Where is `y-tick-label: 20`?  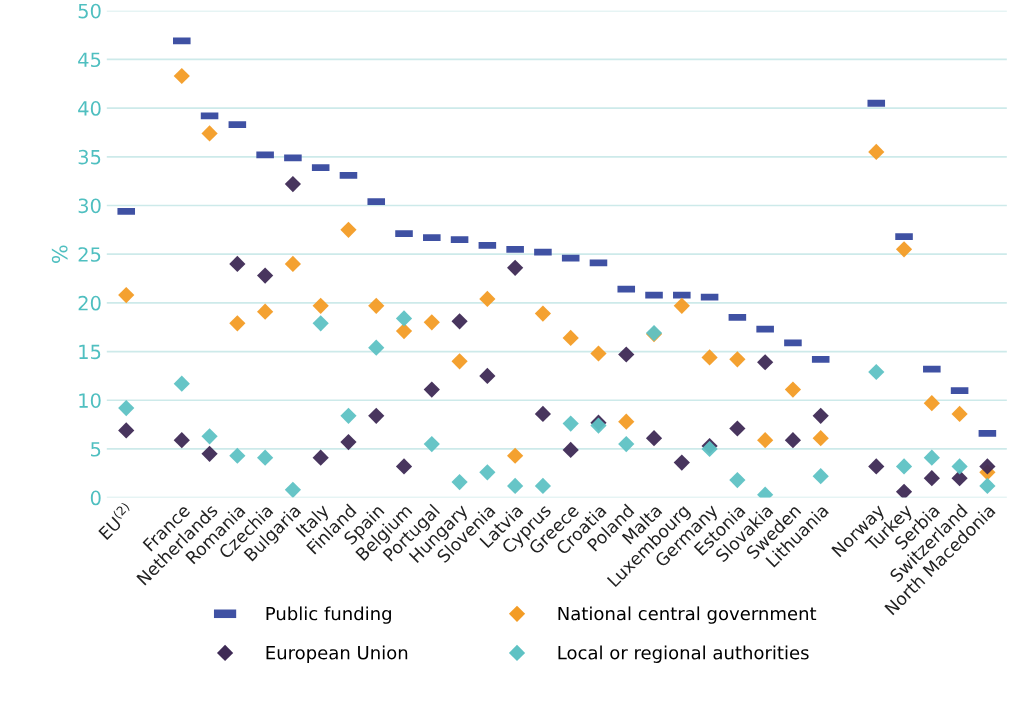 y-tick-label: 20 is located at coordinates (89, 303).